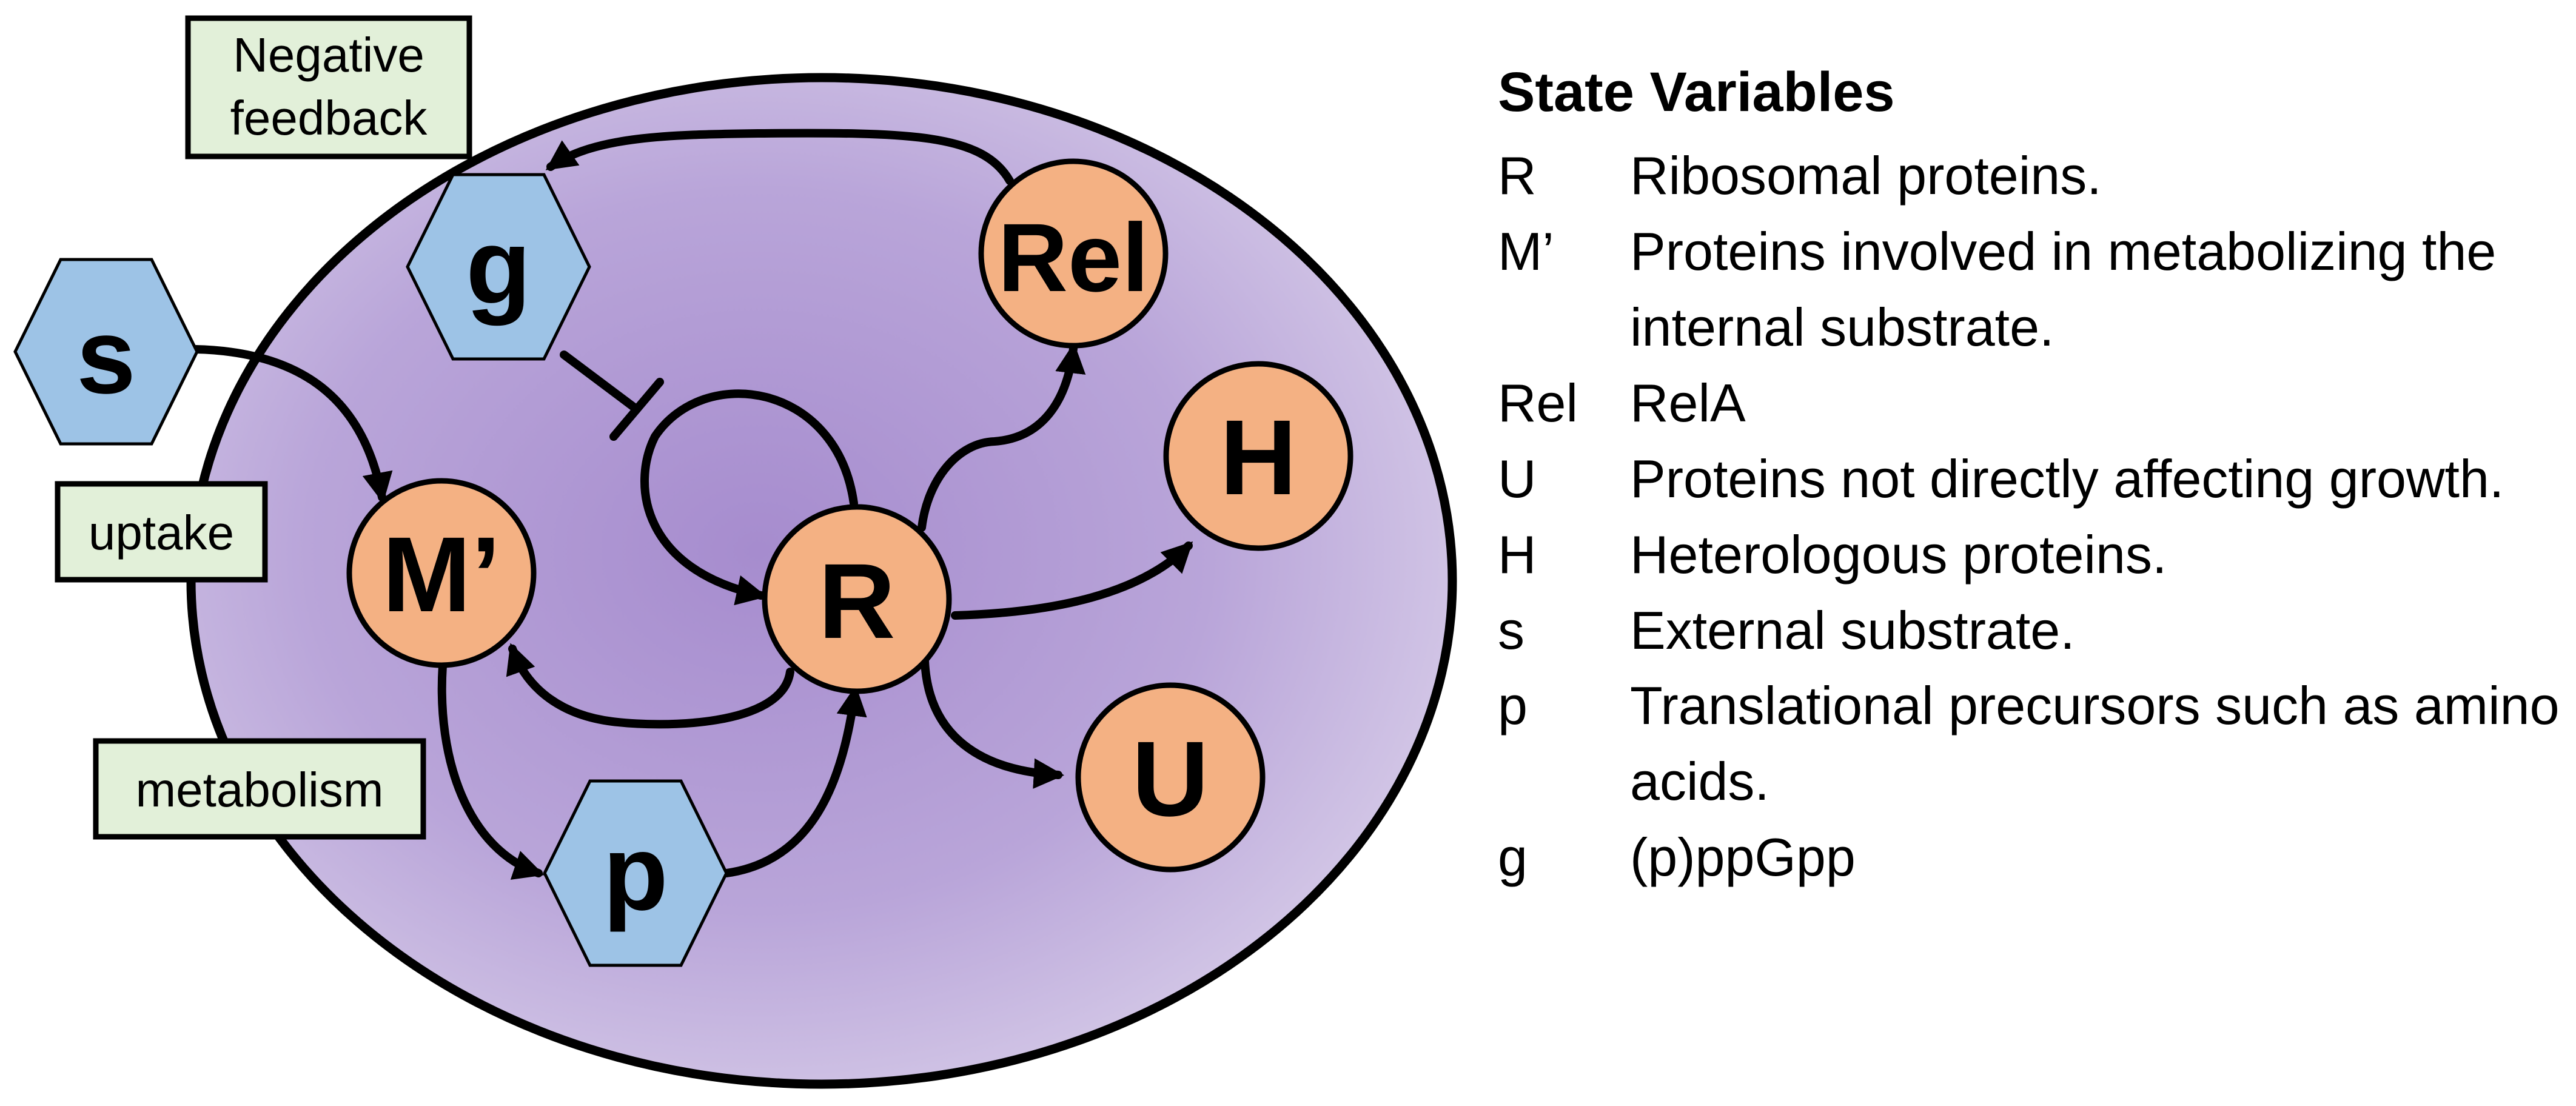 This screenshot has width=2576, height=1106. What do you see at coordinates (328, 87) in the screenshot?
I see `negative-feedback-tag: Negative feedback` at bounding box center [328, 87].